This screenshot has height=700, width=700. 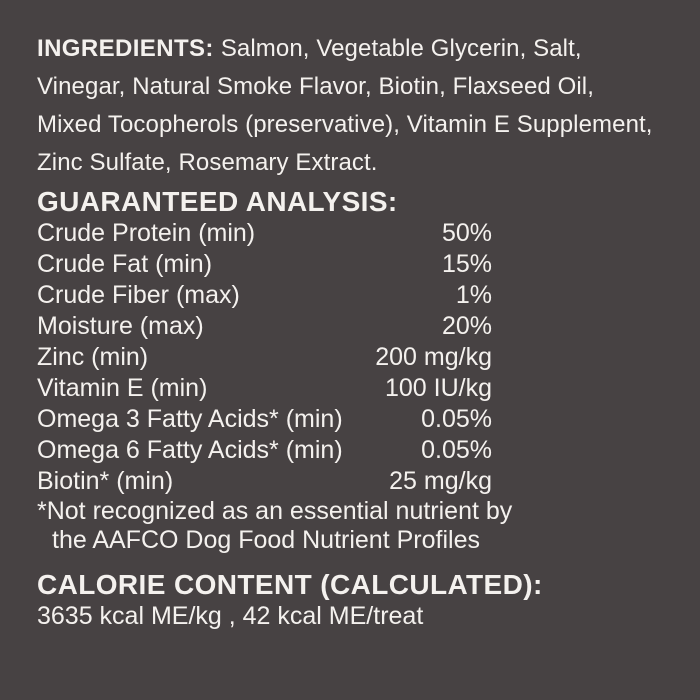 What do you see at coordinates (264, 388) in the screenshot?
I see `analysis-row: Vitamin E (min) 100 IU/kg` at bounding box center [264, 388].